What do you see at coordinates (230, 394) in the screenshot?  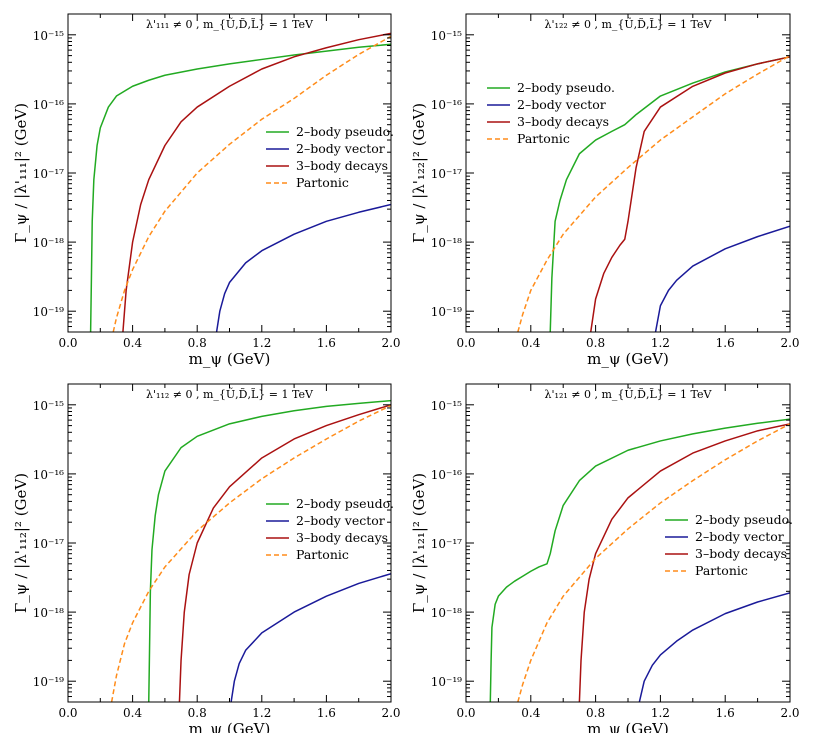 I see `coupling-annotation: λ'₁₁₂ ≠ 0 , m_{Ũ,D̃,L̃} = 1 TeV` at bounding box center [230, 394].